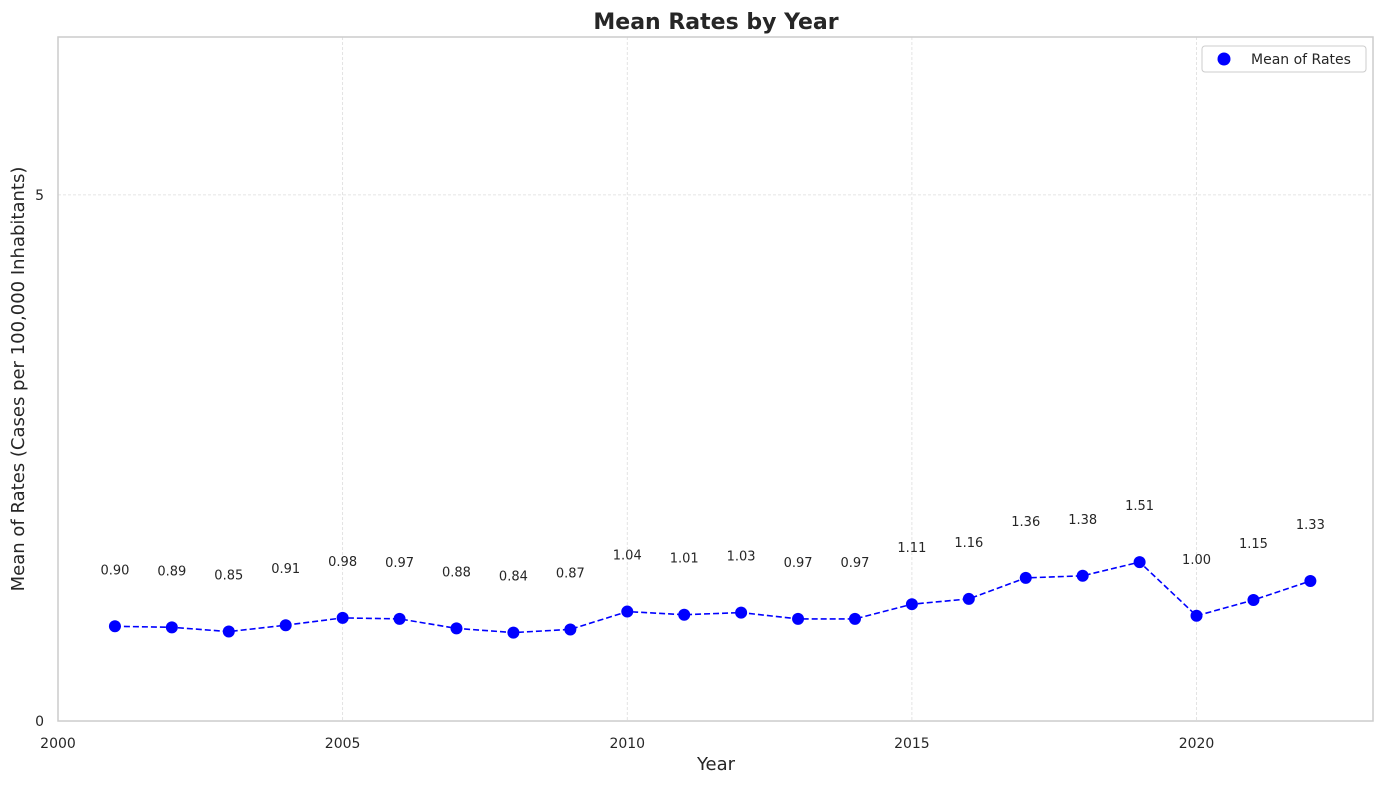  What do you see at coordinates (716, 764) in the screenshot?
I see `x-axis-title: Year` at bounding box center [716, 764].